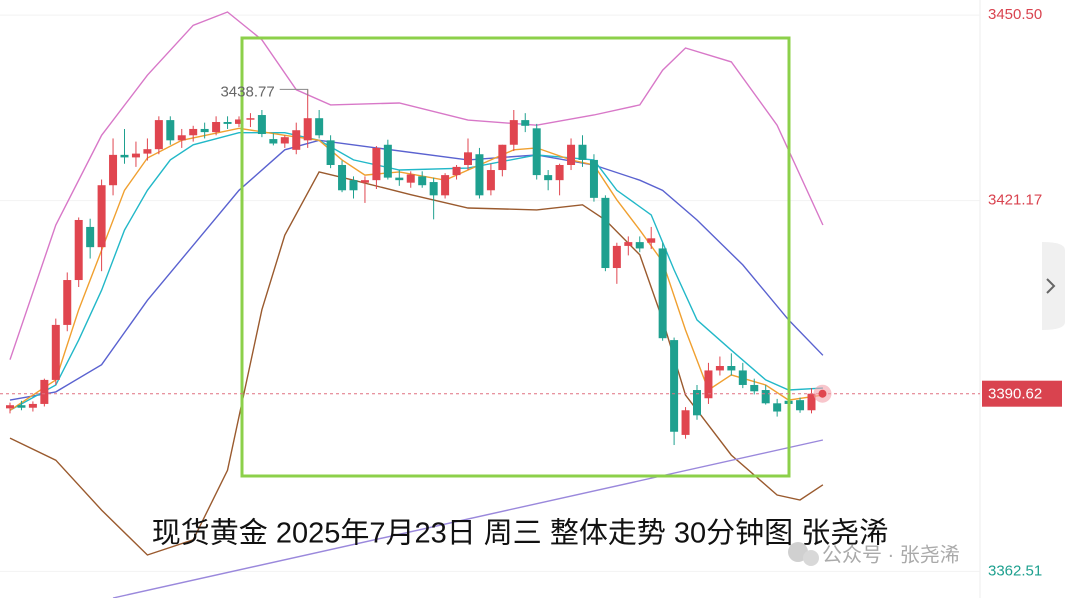 The image size is (1065, 598). I want to click on last-price-dot, so click(822, 393).